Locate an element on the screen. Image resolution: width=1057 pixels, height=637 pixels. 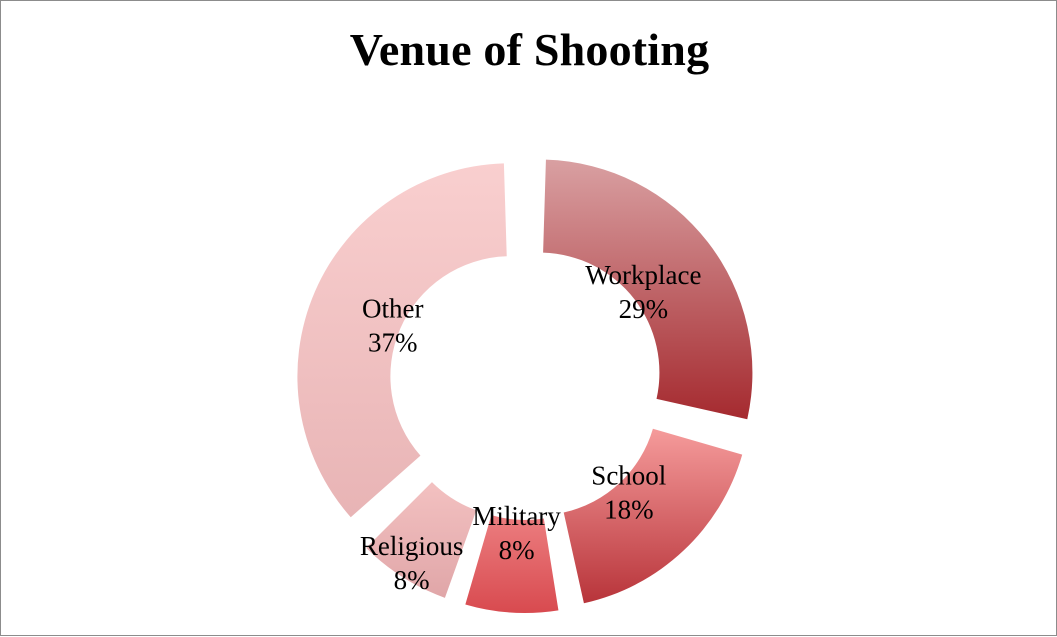
slice-religious is located at coordinates (421, 540).